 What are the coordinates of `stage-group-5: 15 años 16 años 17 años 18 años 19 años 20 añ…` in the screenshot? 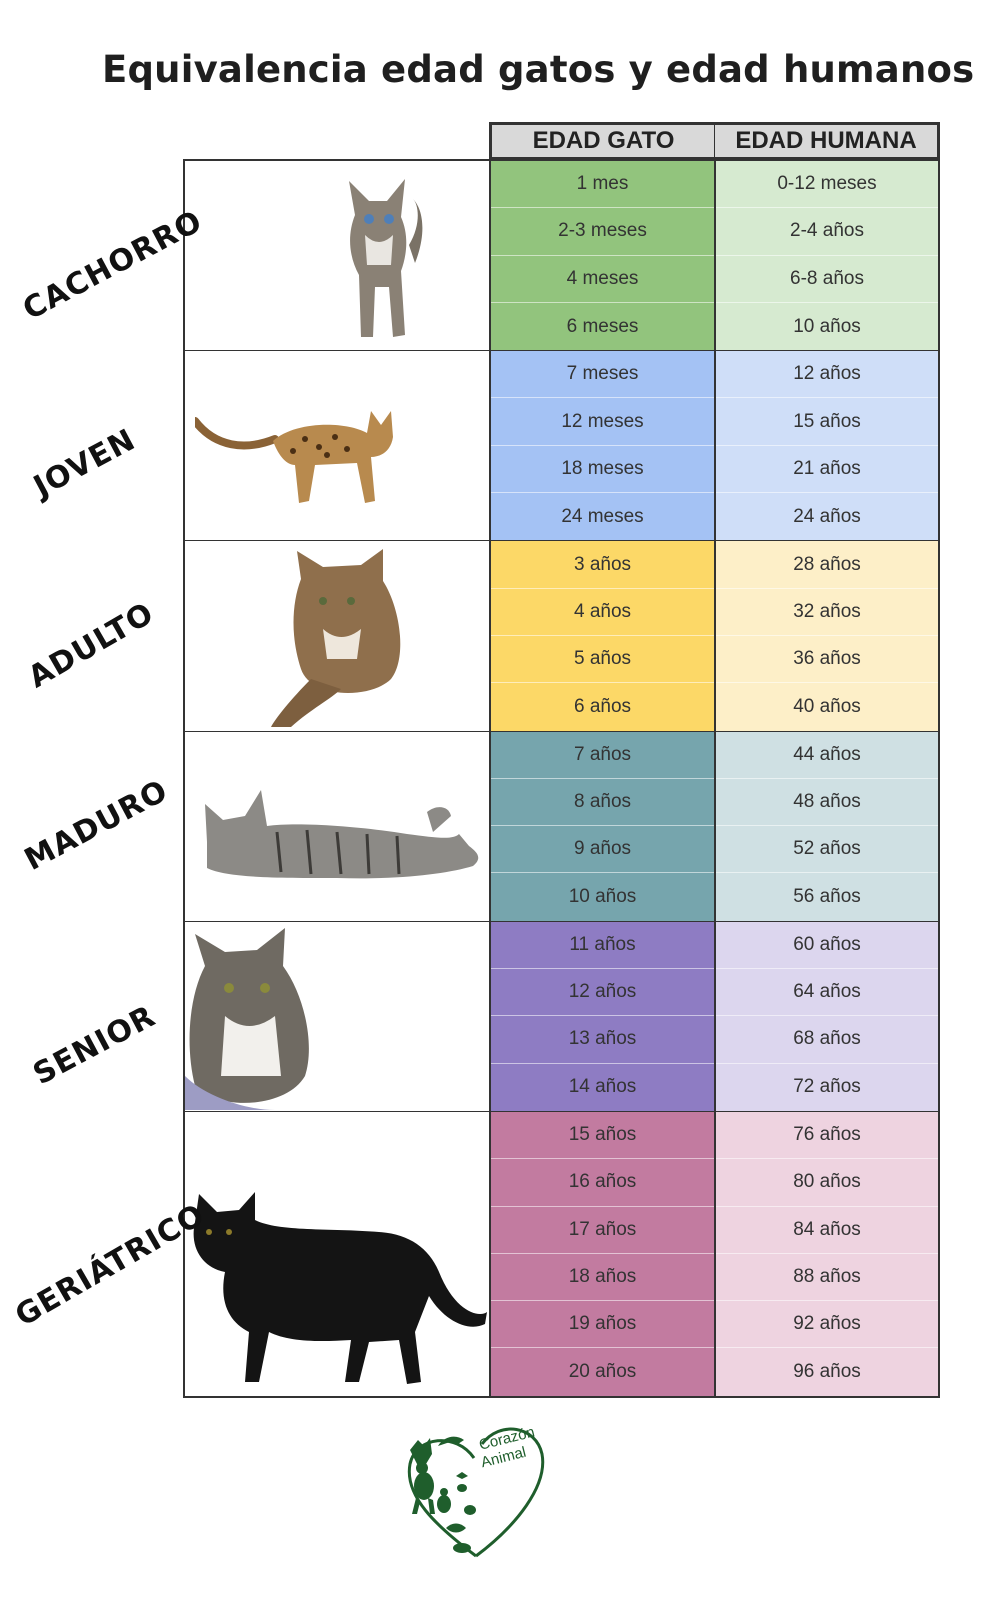 It's located at (561, 1254).